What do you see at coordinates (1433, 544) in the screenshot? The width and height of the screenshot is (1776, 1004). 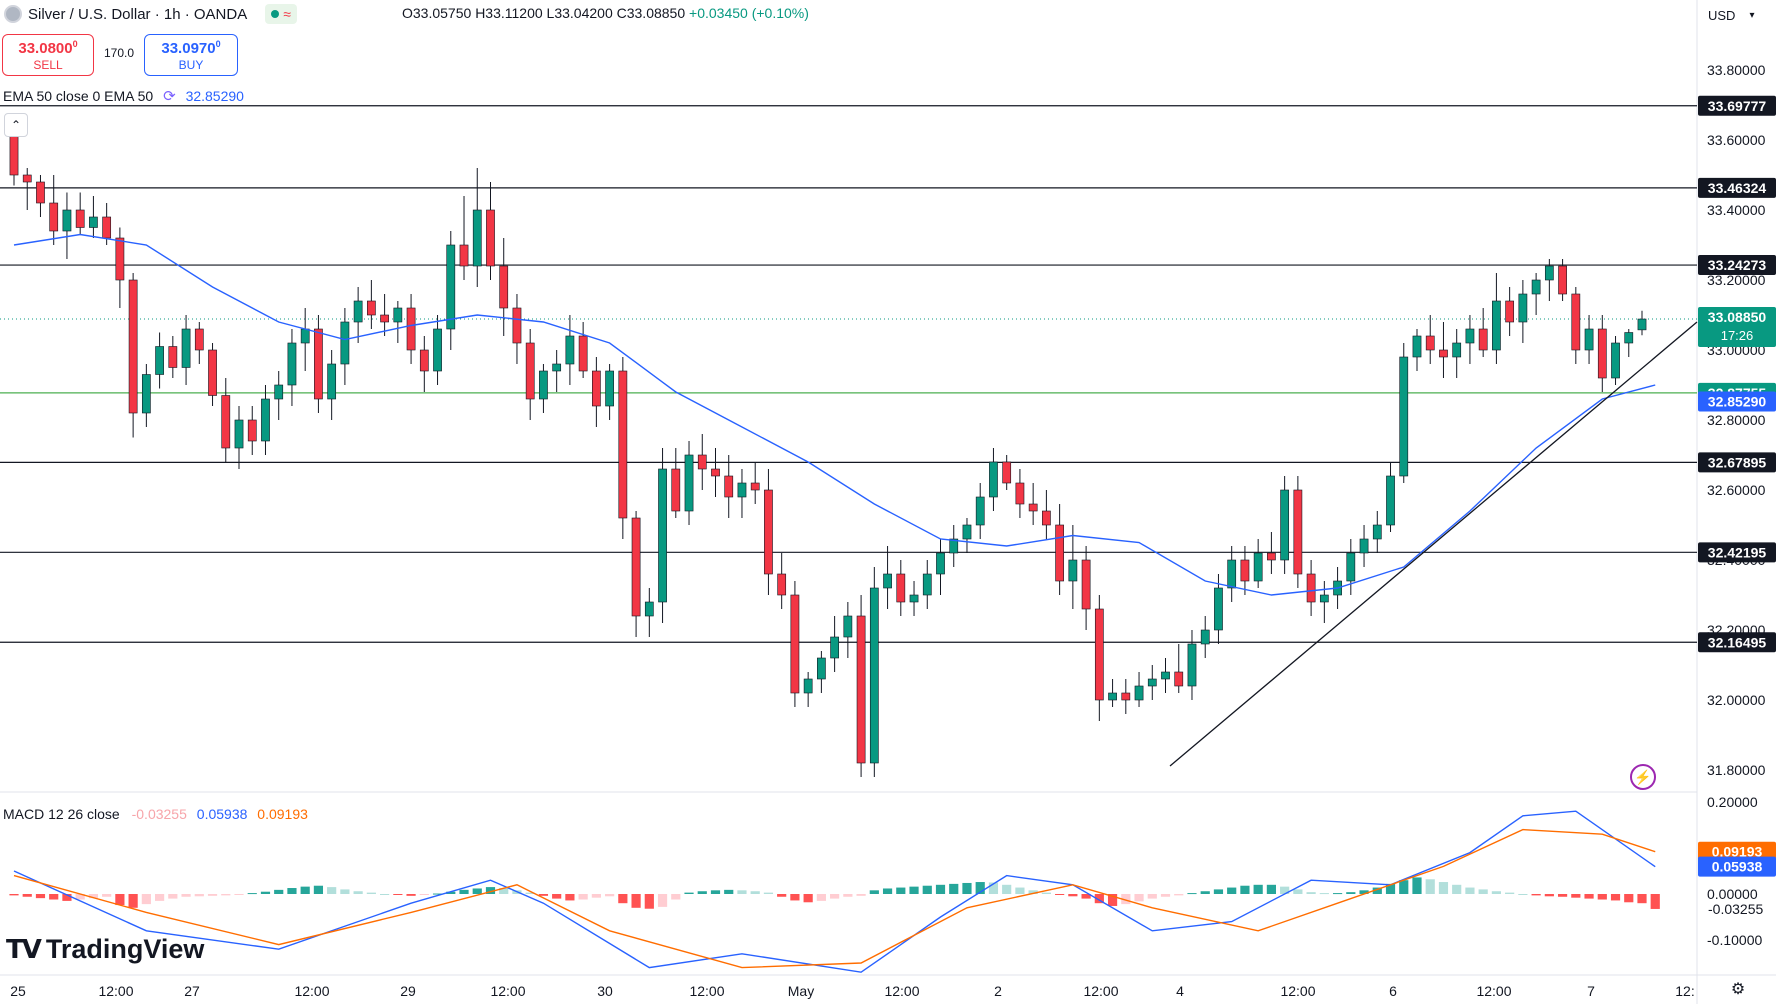 I see `trendline` at bounding box center [1433, 544].